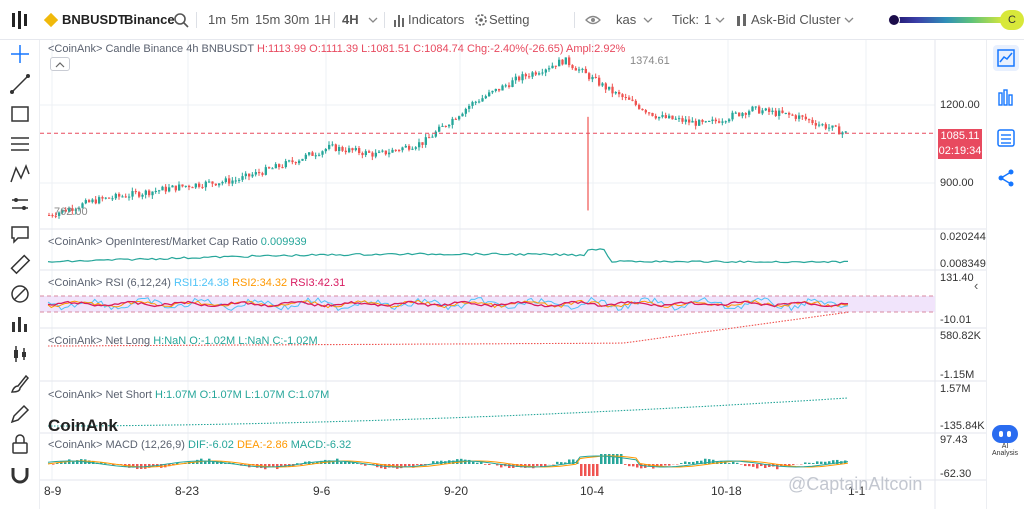  Describe the element at coordinates (20, 234) in the screenshot. I see `comment-icon` at that location.